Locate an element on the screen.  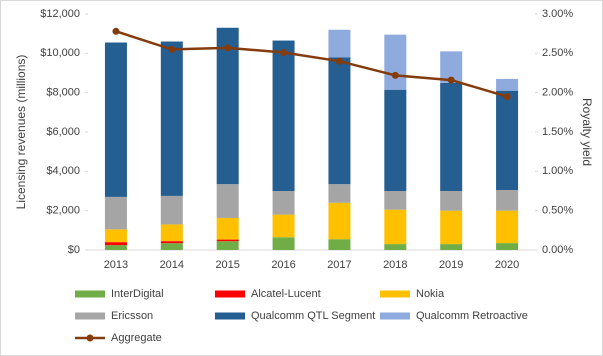
x-tick-label: 2016 is located at coordinates (283, 265).